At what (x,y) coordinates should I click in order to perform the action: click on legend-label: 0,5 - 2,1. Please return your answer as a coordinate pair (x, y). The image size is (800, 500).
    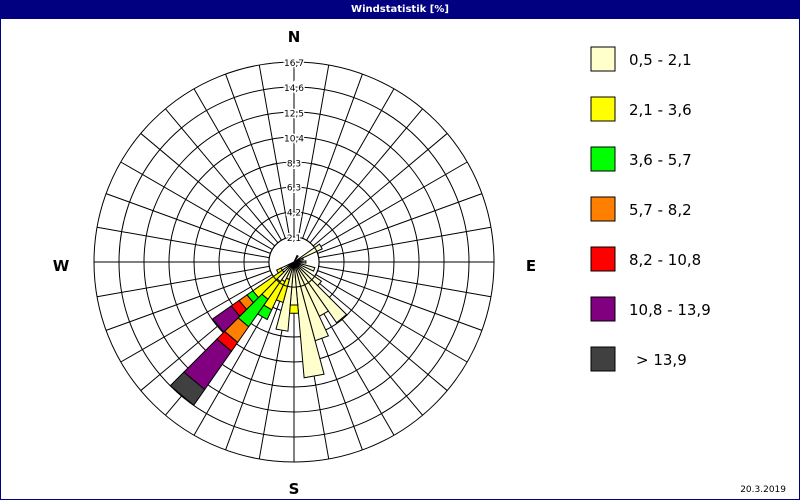
    Looking at the image, I should click on (660, 60).